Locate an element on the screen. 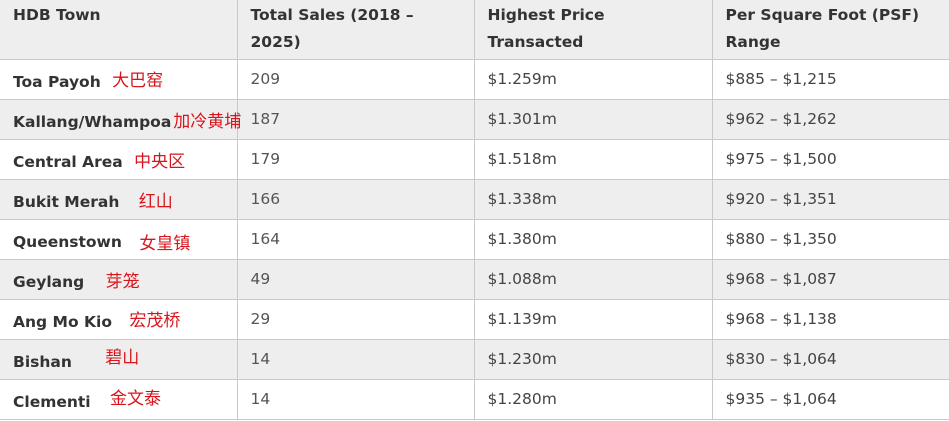 The image size is (949, 421). town-chinese-name: 女皇镇 is located at coordinates (165, 243).